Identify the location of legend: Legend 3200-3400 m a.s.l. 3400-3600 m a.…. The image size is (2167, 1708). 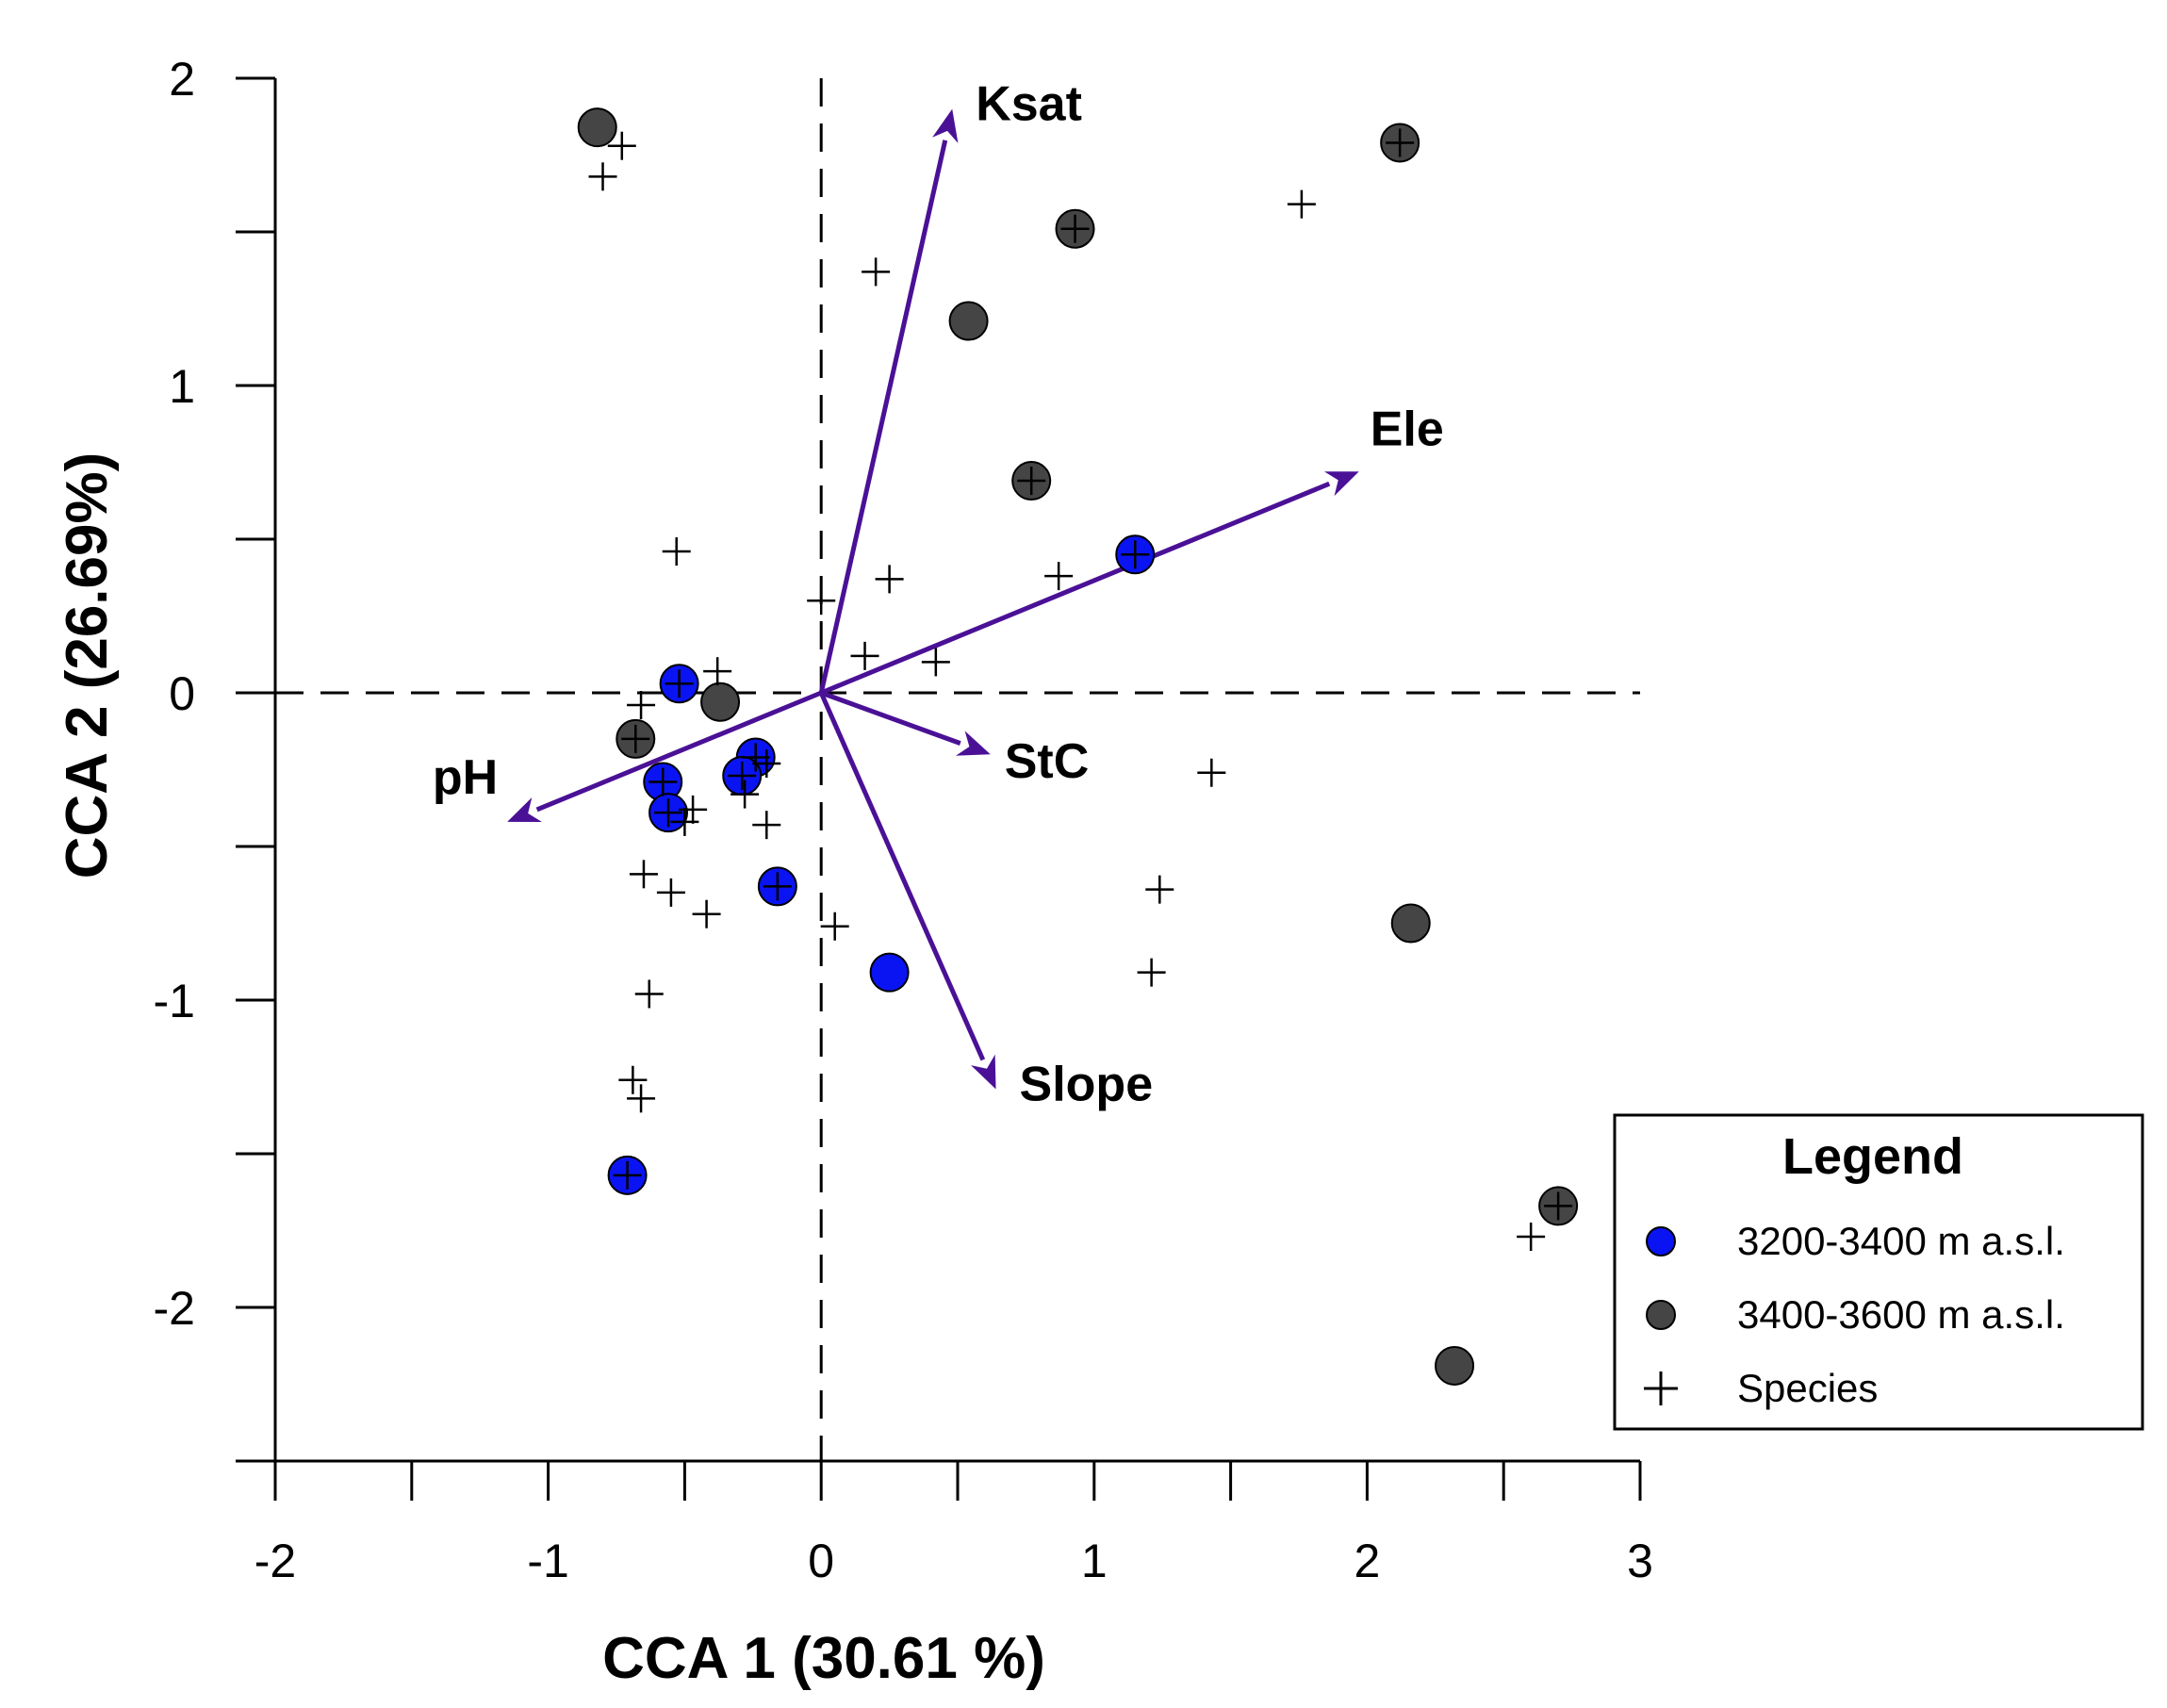
(1878, 1272).